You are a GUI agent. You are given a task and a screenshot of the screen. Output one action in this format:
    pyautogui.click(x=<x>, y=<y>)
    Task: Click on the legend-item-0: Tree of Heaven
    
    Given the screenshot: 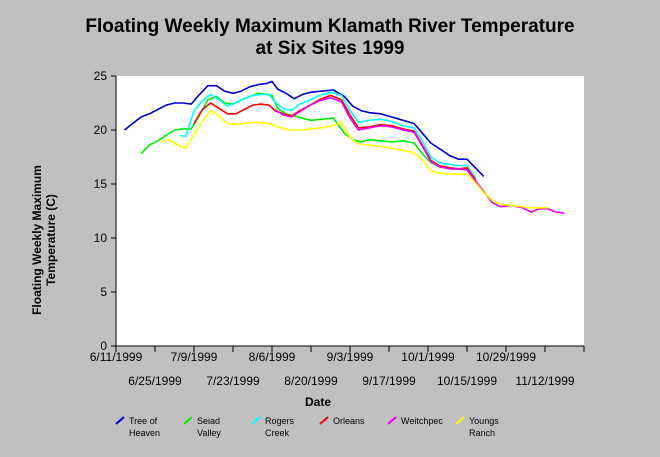 What is the action you would take?
    pyautogui.click(x=137, y=427)
    